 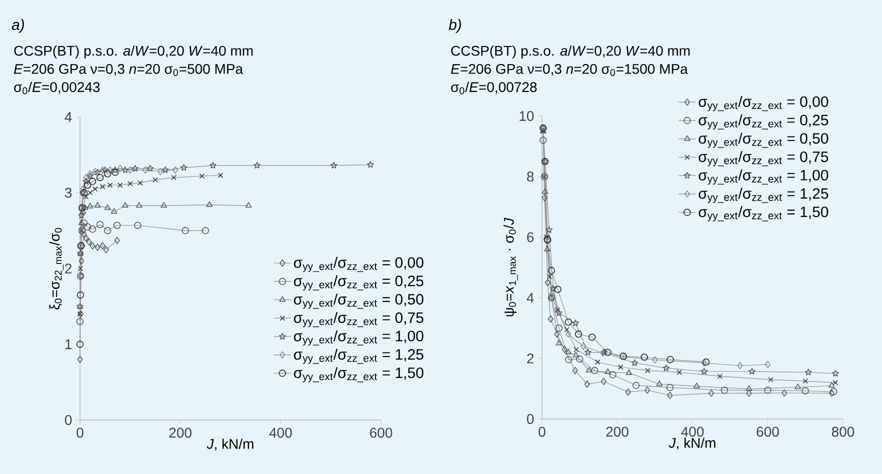 I want to click on x-tick-label: 800, so click(x=843, y=431).